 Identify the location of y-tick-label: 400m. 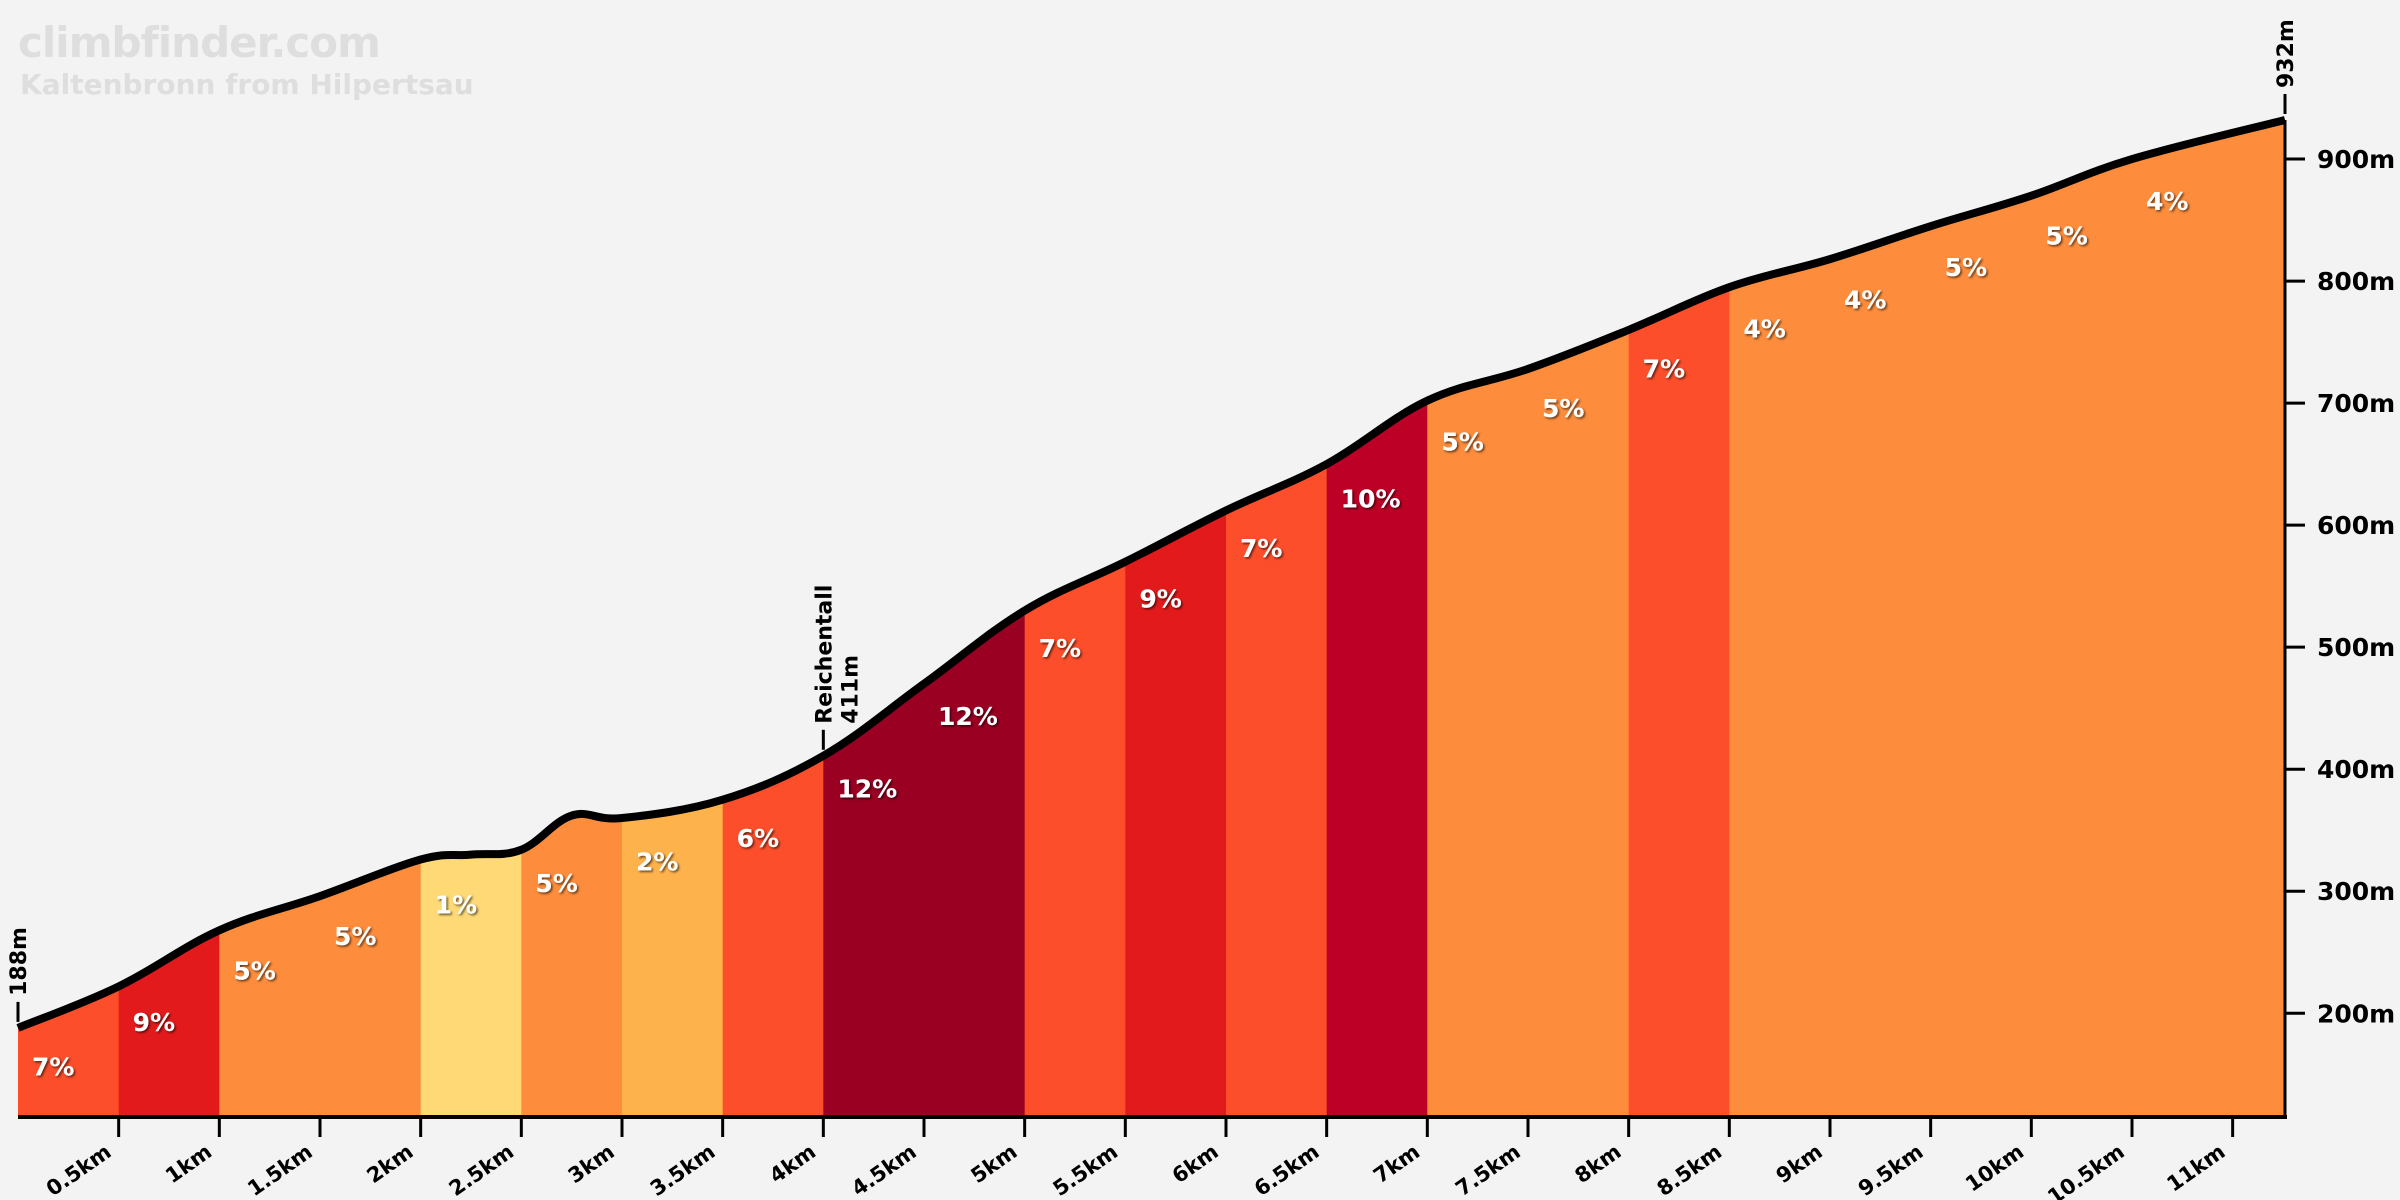
(2356, 769).